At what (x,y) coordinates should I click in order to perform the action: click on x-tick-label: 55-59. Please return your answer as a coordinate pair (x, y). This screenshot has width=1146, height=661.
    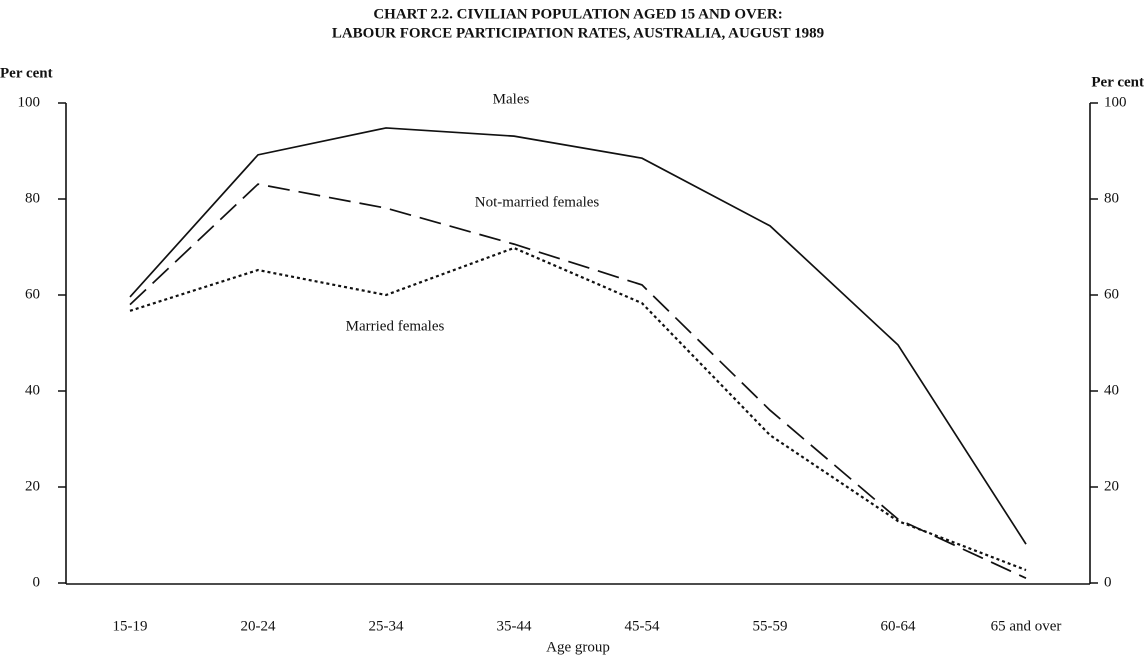
    Looking at the image, I should click on (770, 626).